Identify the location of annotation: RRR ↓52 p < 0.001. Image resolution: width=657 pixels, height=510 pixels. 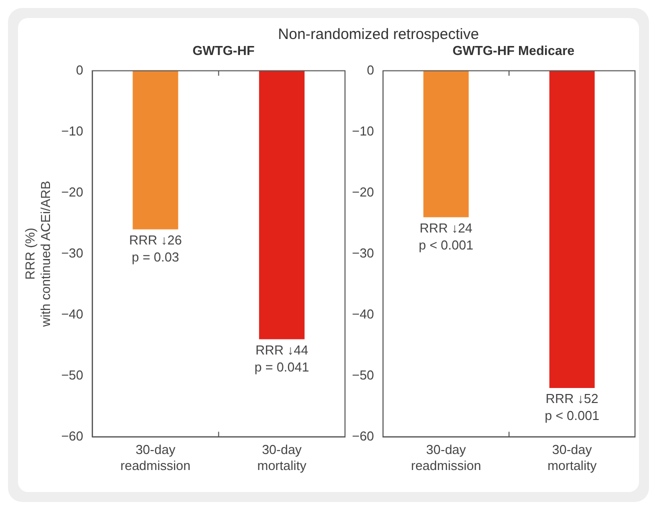
(571, 407).